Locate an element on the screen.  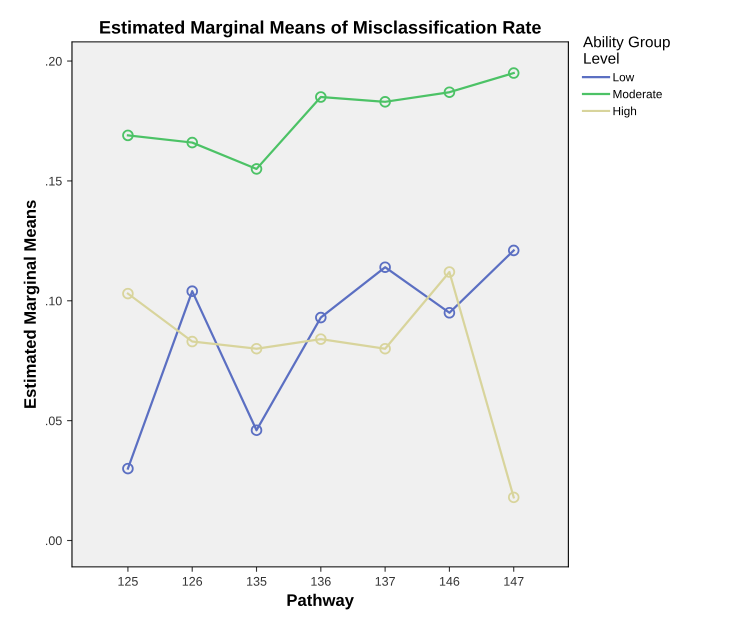
y-tick-label: .10 is located at coordinates (54, 301).